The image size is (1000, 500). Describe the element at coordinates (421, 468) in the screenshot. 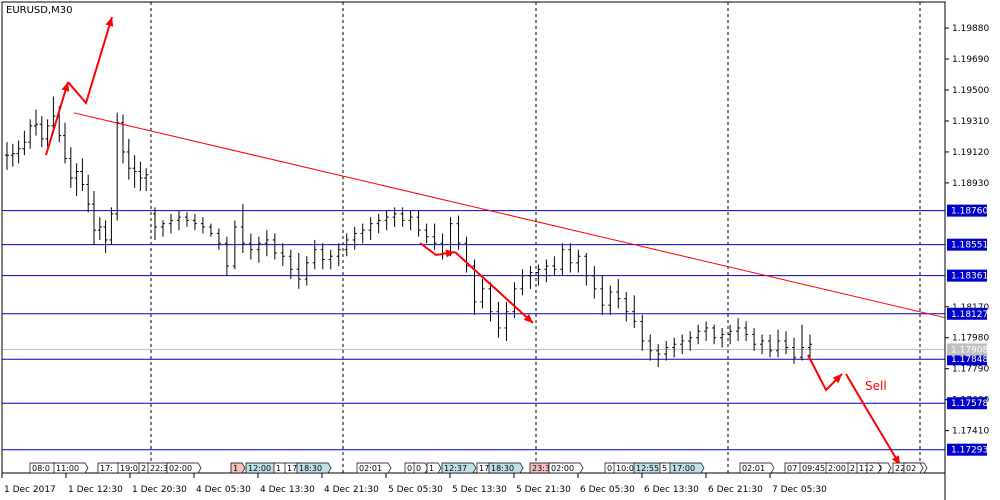

I see `session-marker: 0` at that location.